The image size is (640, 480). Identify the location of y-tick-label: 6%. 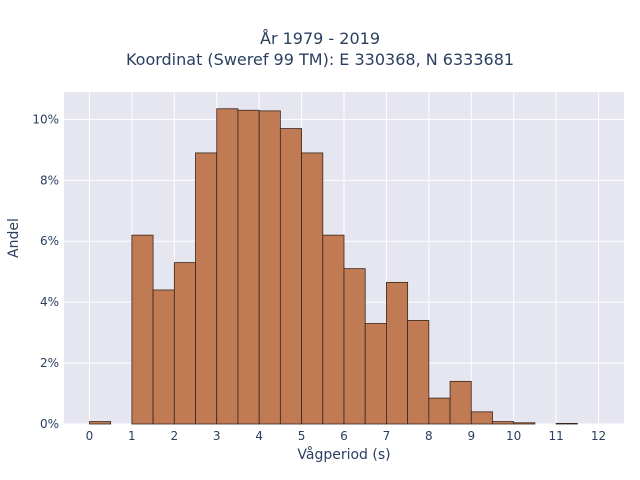
(49, 241).